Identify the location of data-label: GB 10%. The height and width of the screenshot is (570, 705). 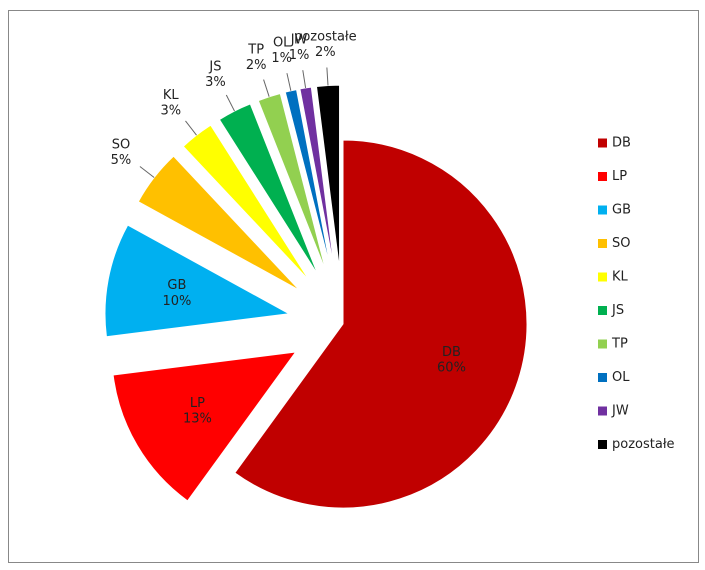
(176, 293).